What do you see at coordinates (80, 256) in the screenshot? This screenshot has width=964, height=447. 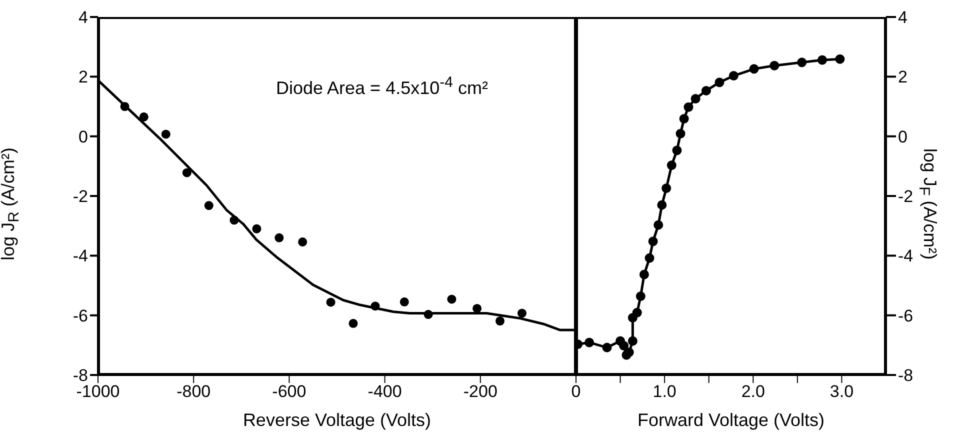 I see `y-tick-label: -4` at bounding box center [80, 256].